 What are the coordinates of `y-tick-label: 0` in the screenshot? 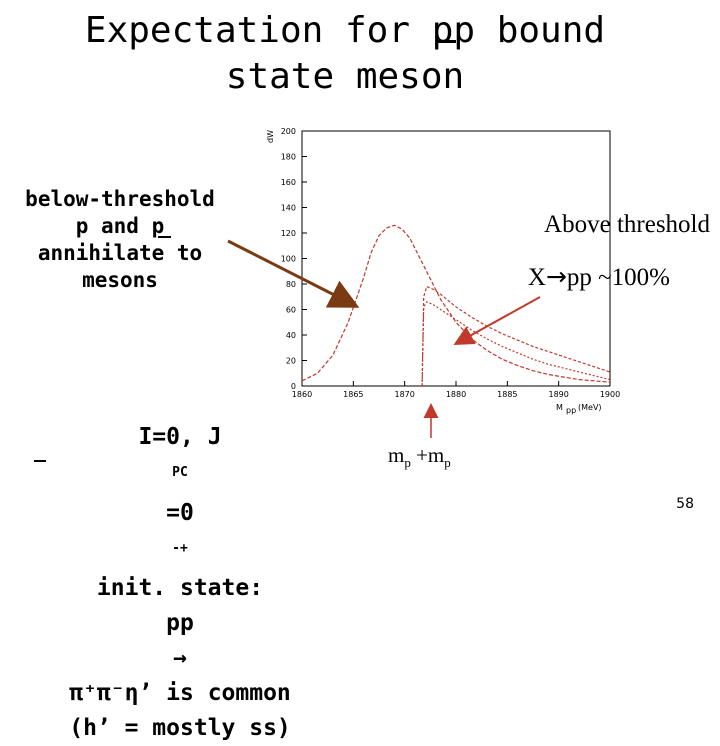 It's located at (293, 386).